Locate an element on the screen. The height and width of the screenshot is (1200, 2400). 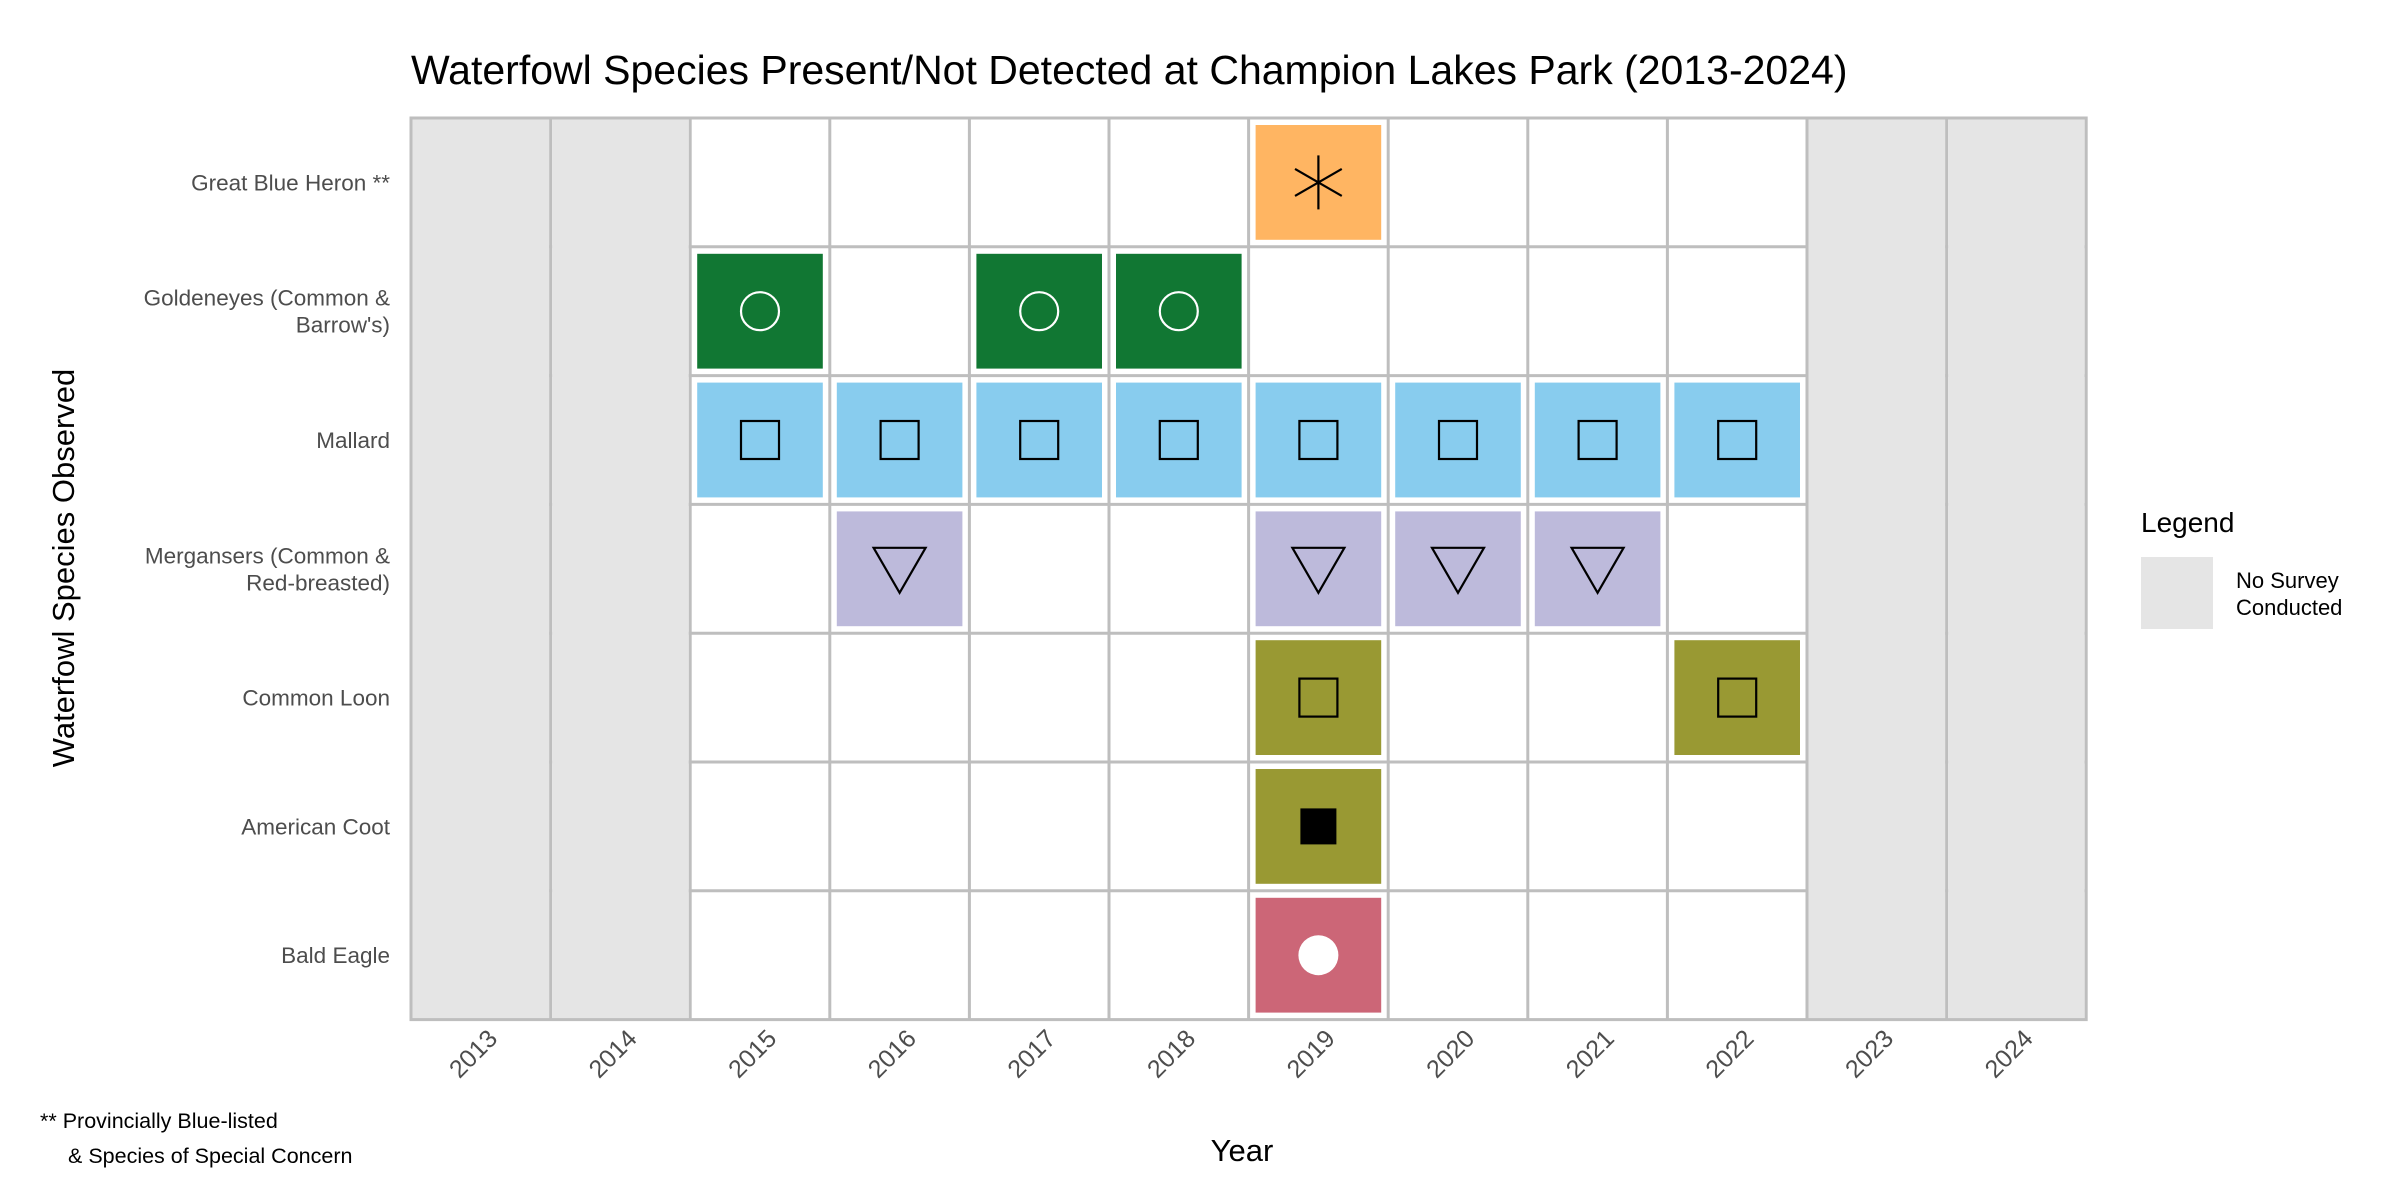
marker-open-circle-2017 is located at coordinates (1039, 311).